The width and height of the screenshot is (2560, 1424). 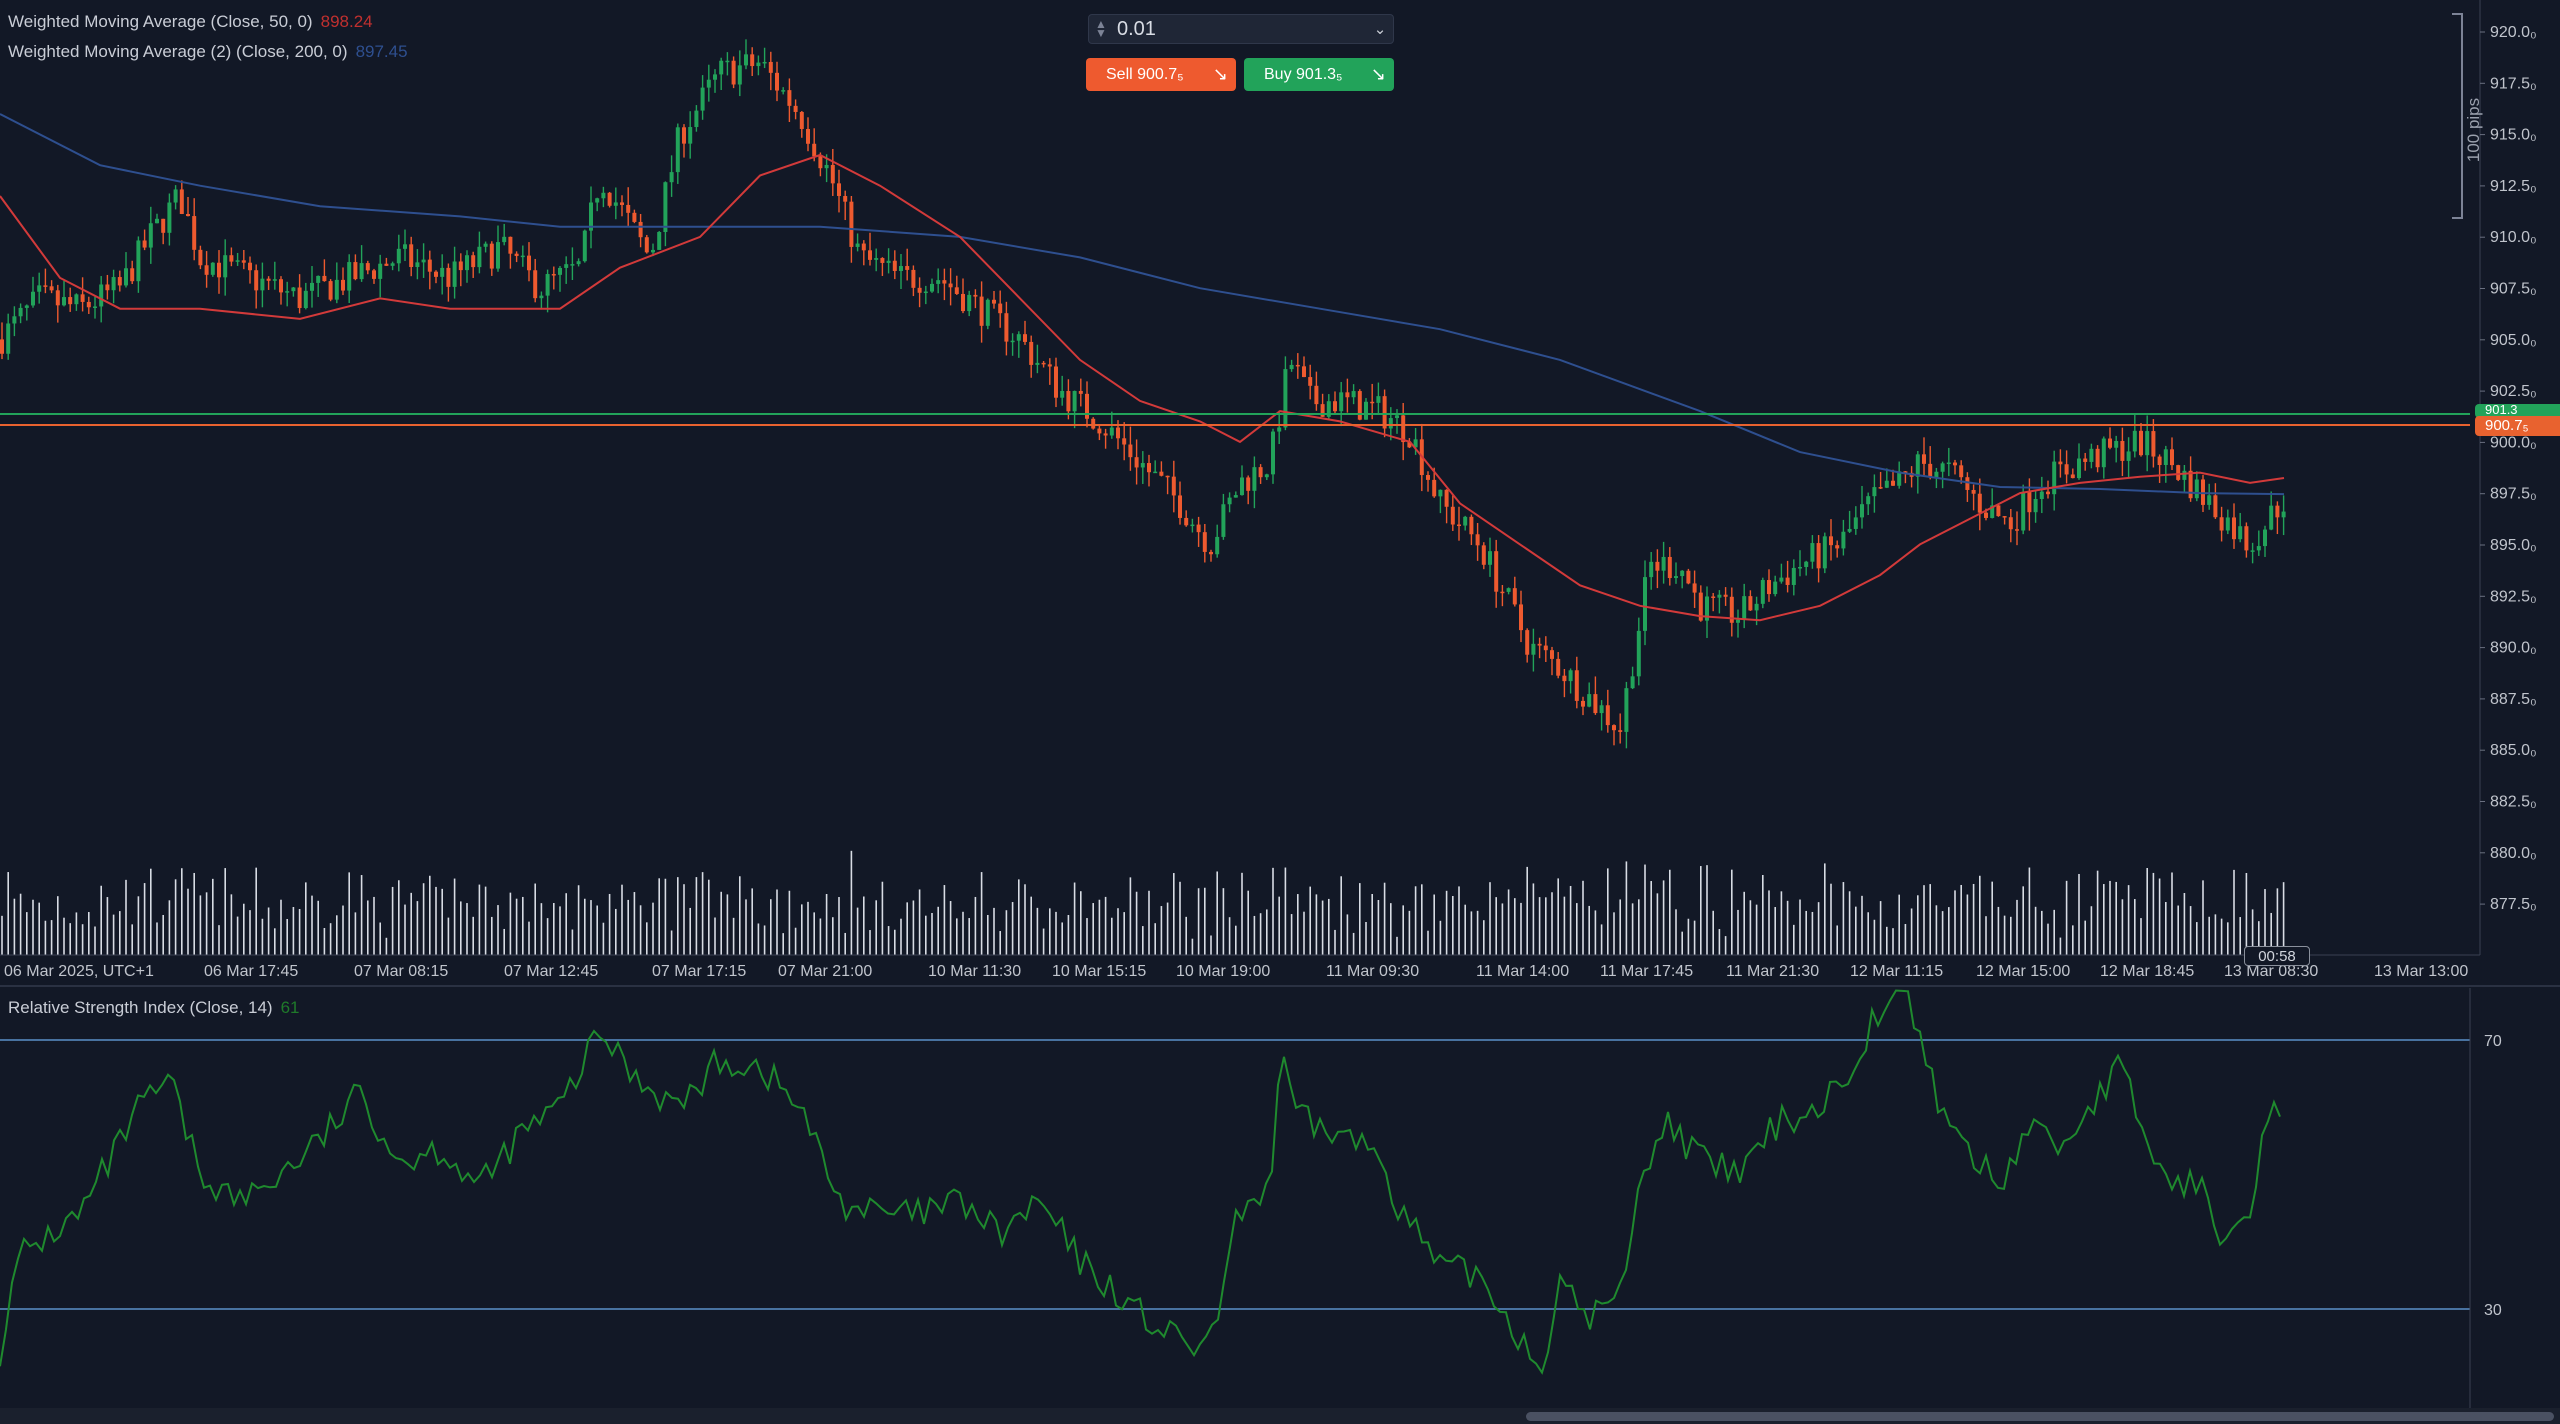 What do you see at coordinates (401, 971) in the screenshot?
I see `time-tick-label: 07 Mar 08:15` at bounding box center [401, 971].